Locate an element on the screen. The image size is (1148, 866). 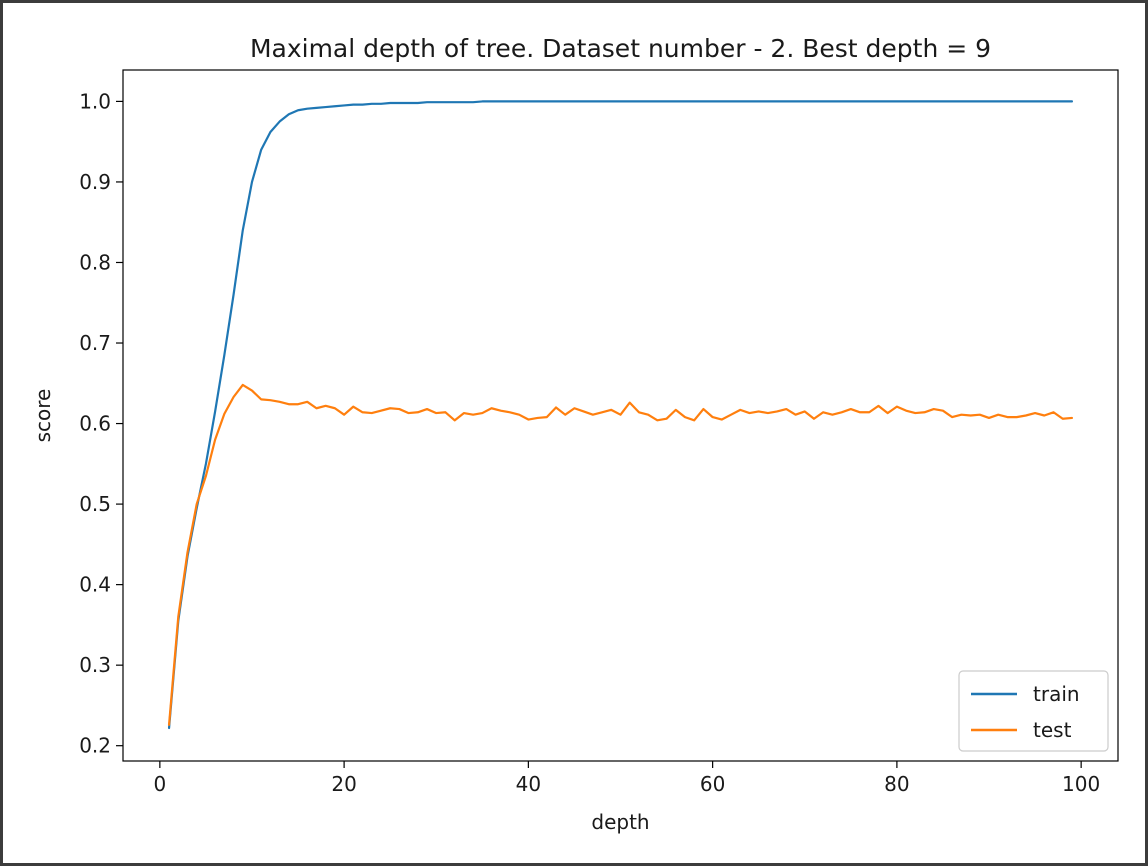
y-tick-label: 0.3 is located at coordinates (95, 665).